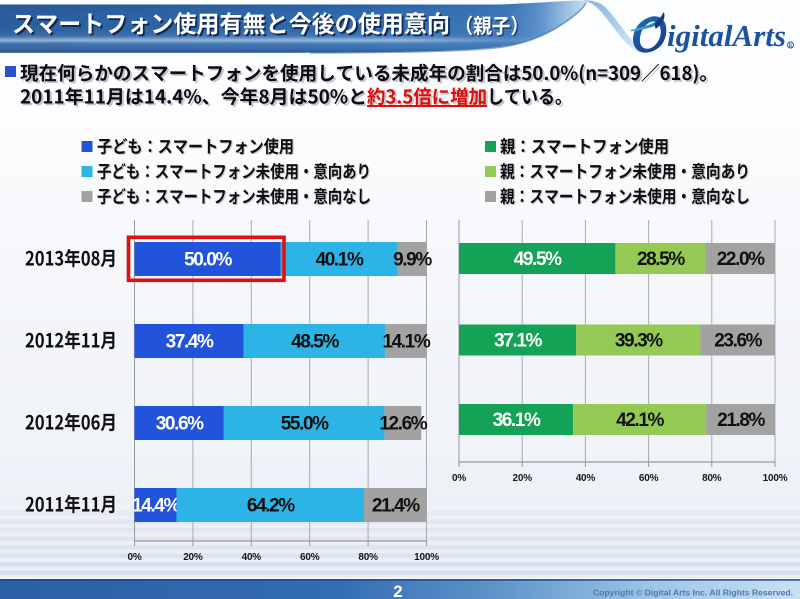 Image resolution: width=800 pixels, height=599 pixels. What do you see at coordinates (180, 424) in the screenshot?
I see `svg-text: 30.6%` at bounding box center [180, 424].